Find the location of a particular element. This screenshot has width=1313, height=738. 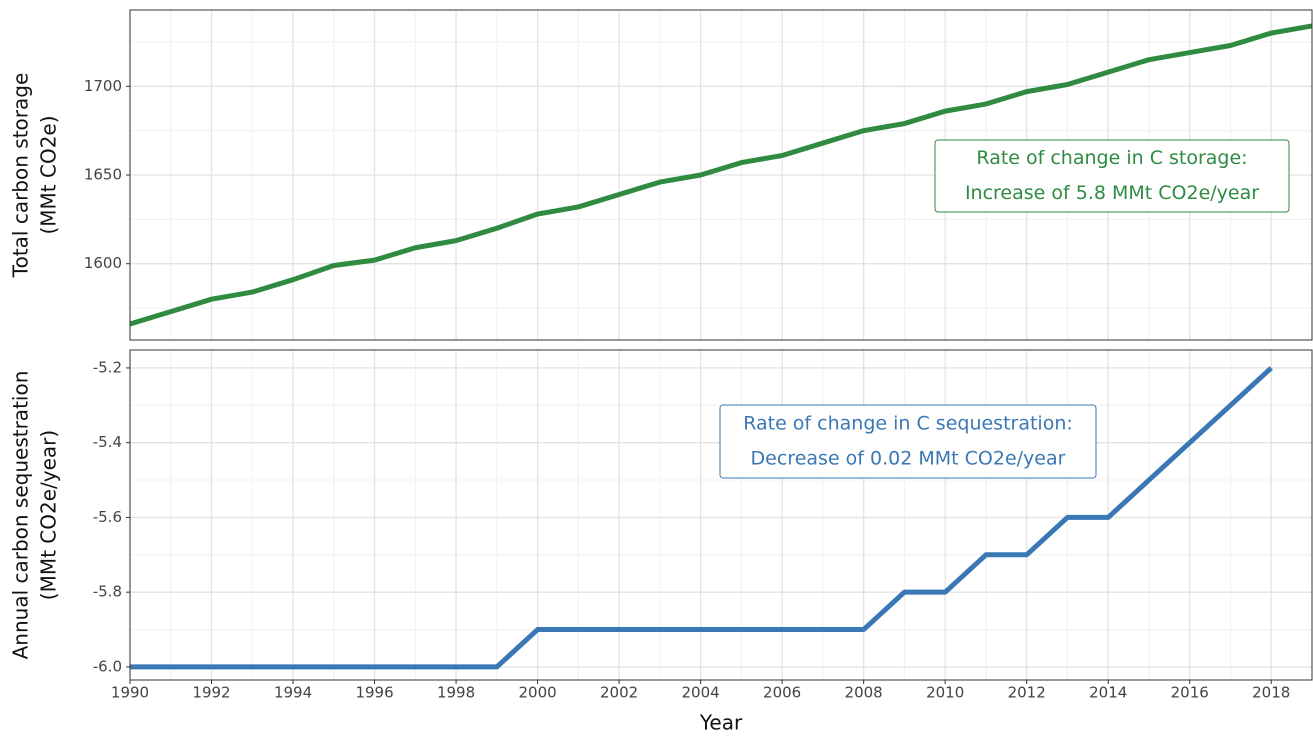

annotation-text: Decrease of 0.02 MMt CO2e/year is located at coordinates (908, 459).